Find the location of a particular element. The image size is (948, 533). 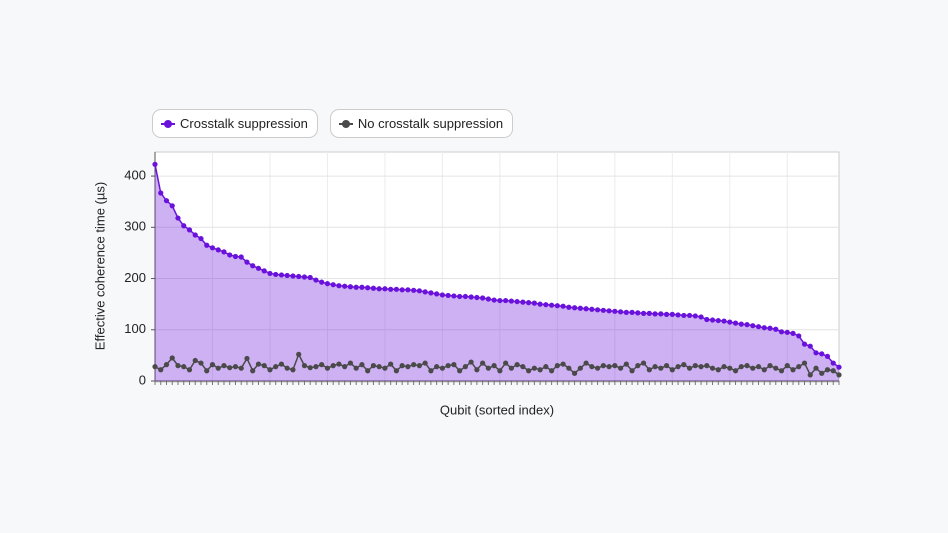

legend-swatch is located at coordinates (345, 124).